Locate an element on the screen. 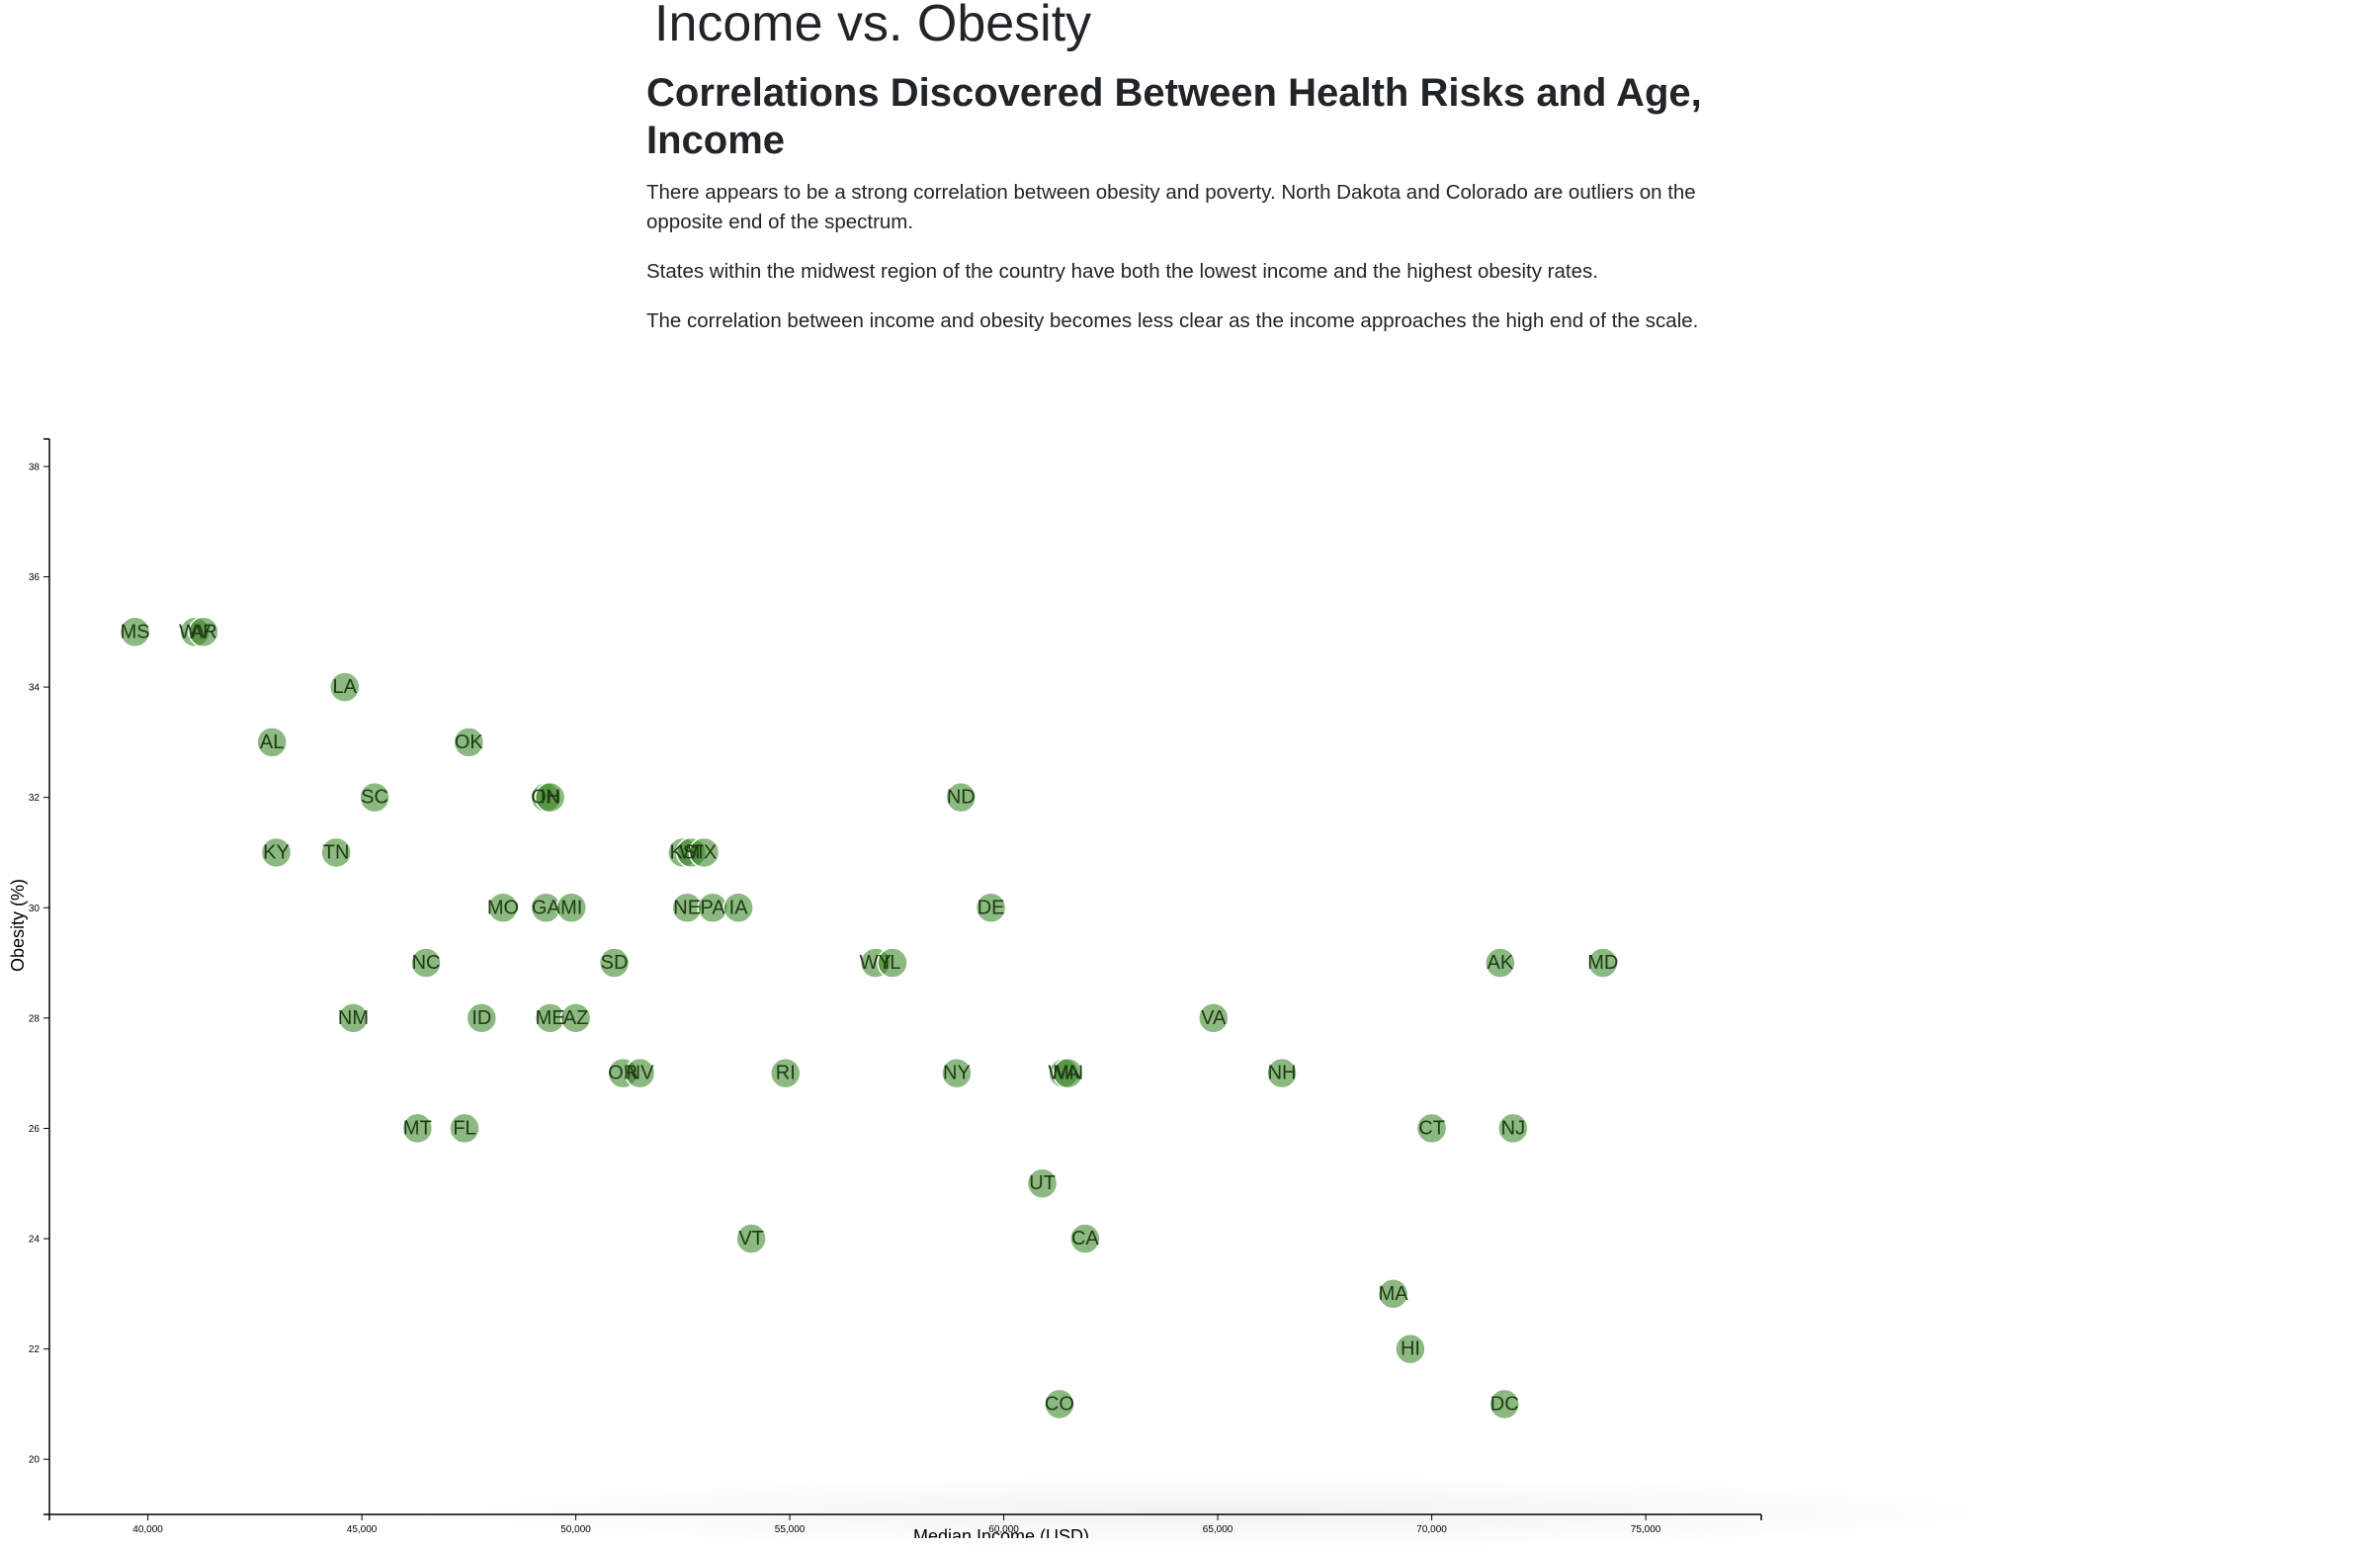 The height and width of the screenshot is (1552, 2380). state-point-tn is located at coordinates (336, 852).